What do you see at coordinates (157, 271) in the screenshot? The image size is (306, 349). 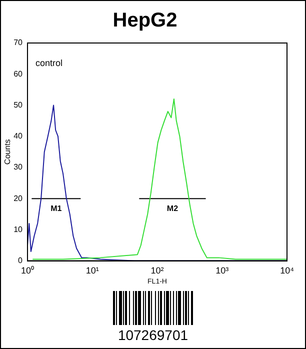 I see `x-tick-label: 10²` at bounding box center [157, 271].